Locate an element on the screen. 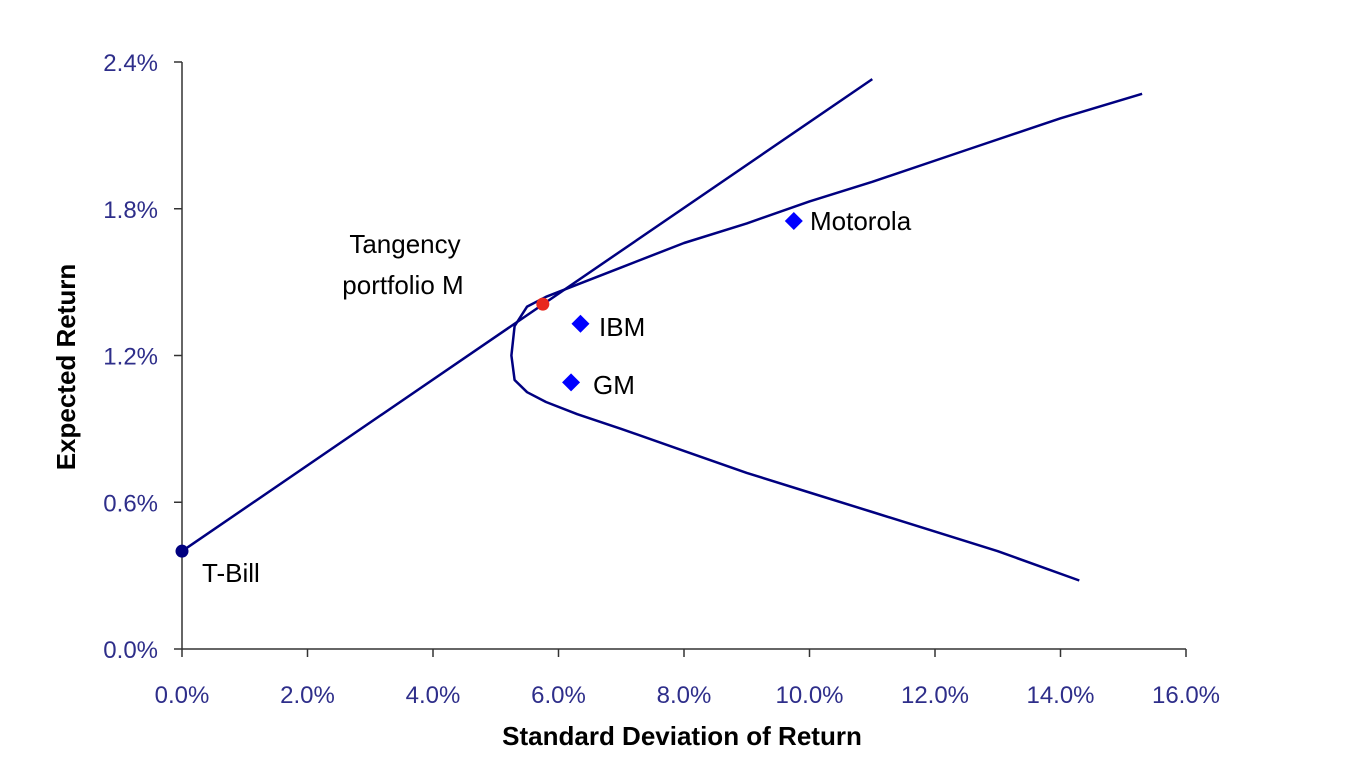 The height and width of the screenshot is (778, 1372). tangency-label-line1: Tangency is located at coordinates (404, 244).